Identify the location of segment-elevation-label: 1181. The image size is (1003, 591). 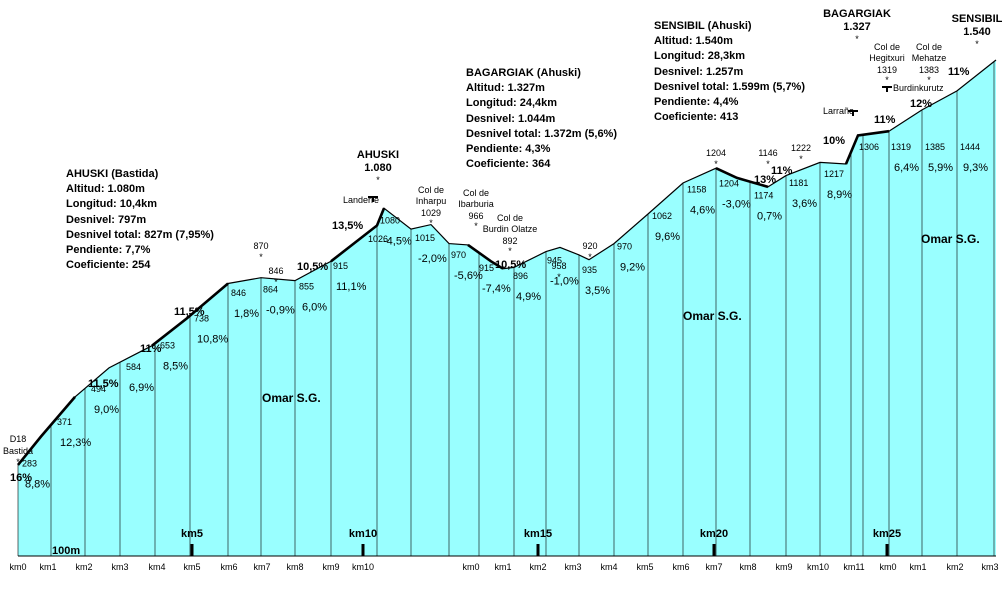
(798, 183).